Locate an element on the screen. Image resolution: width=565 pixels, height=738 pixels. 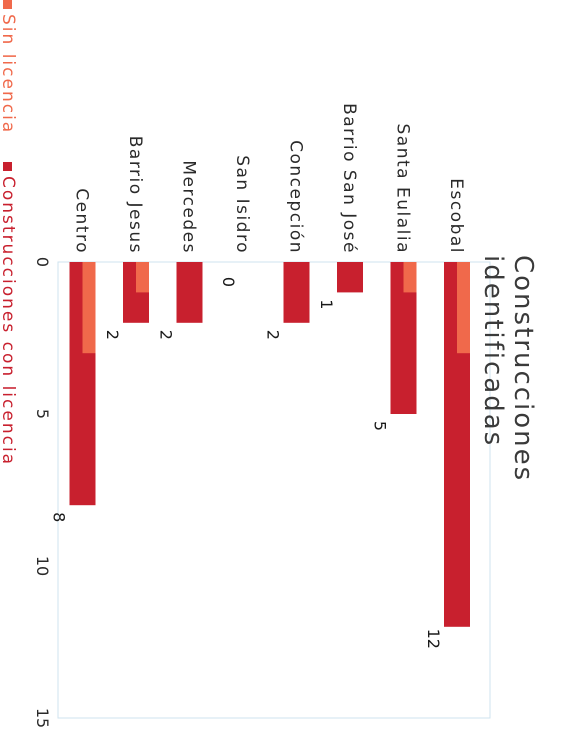
category-label-concepcion: Concepción is located at coordinates (296, 197).